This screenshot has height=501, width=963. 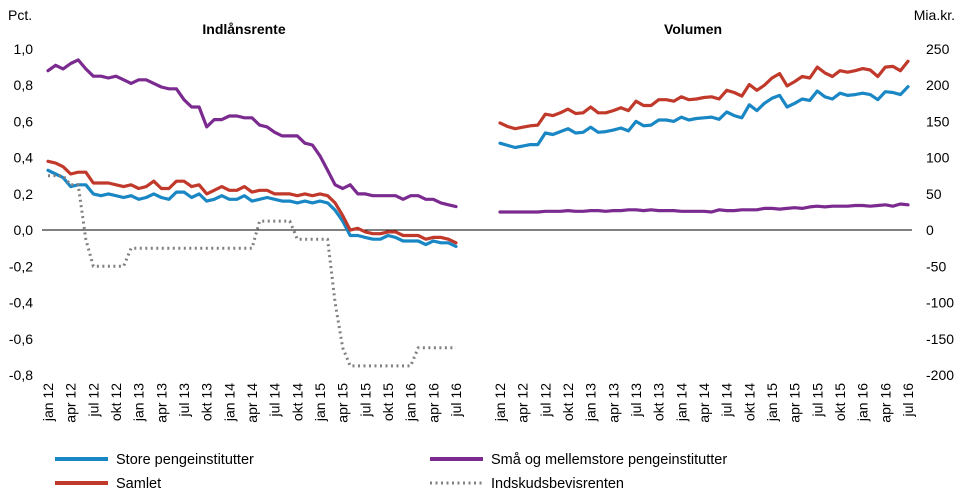 I want to click on right-tick-label: -200, so click(x=940, y=375).